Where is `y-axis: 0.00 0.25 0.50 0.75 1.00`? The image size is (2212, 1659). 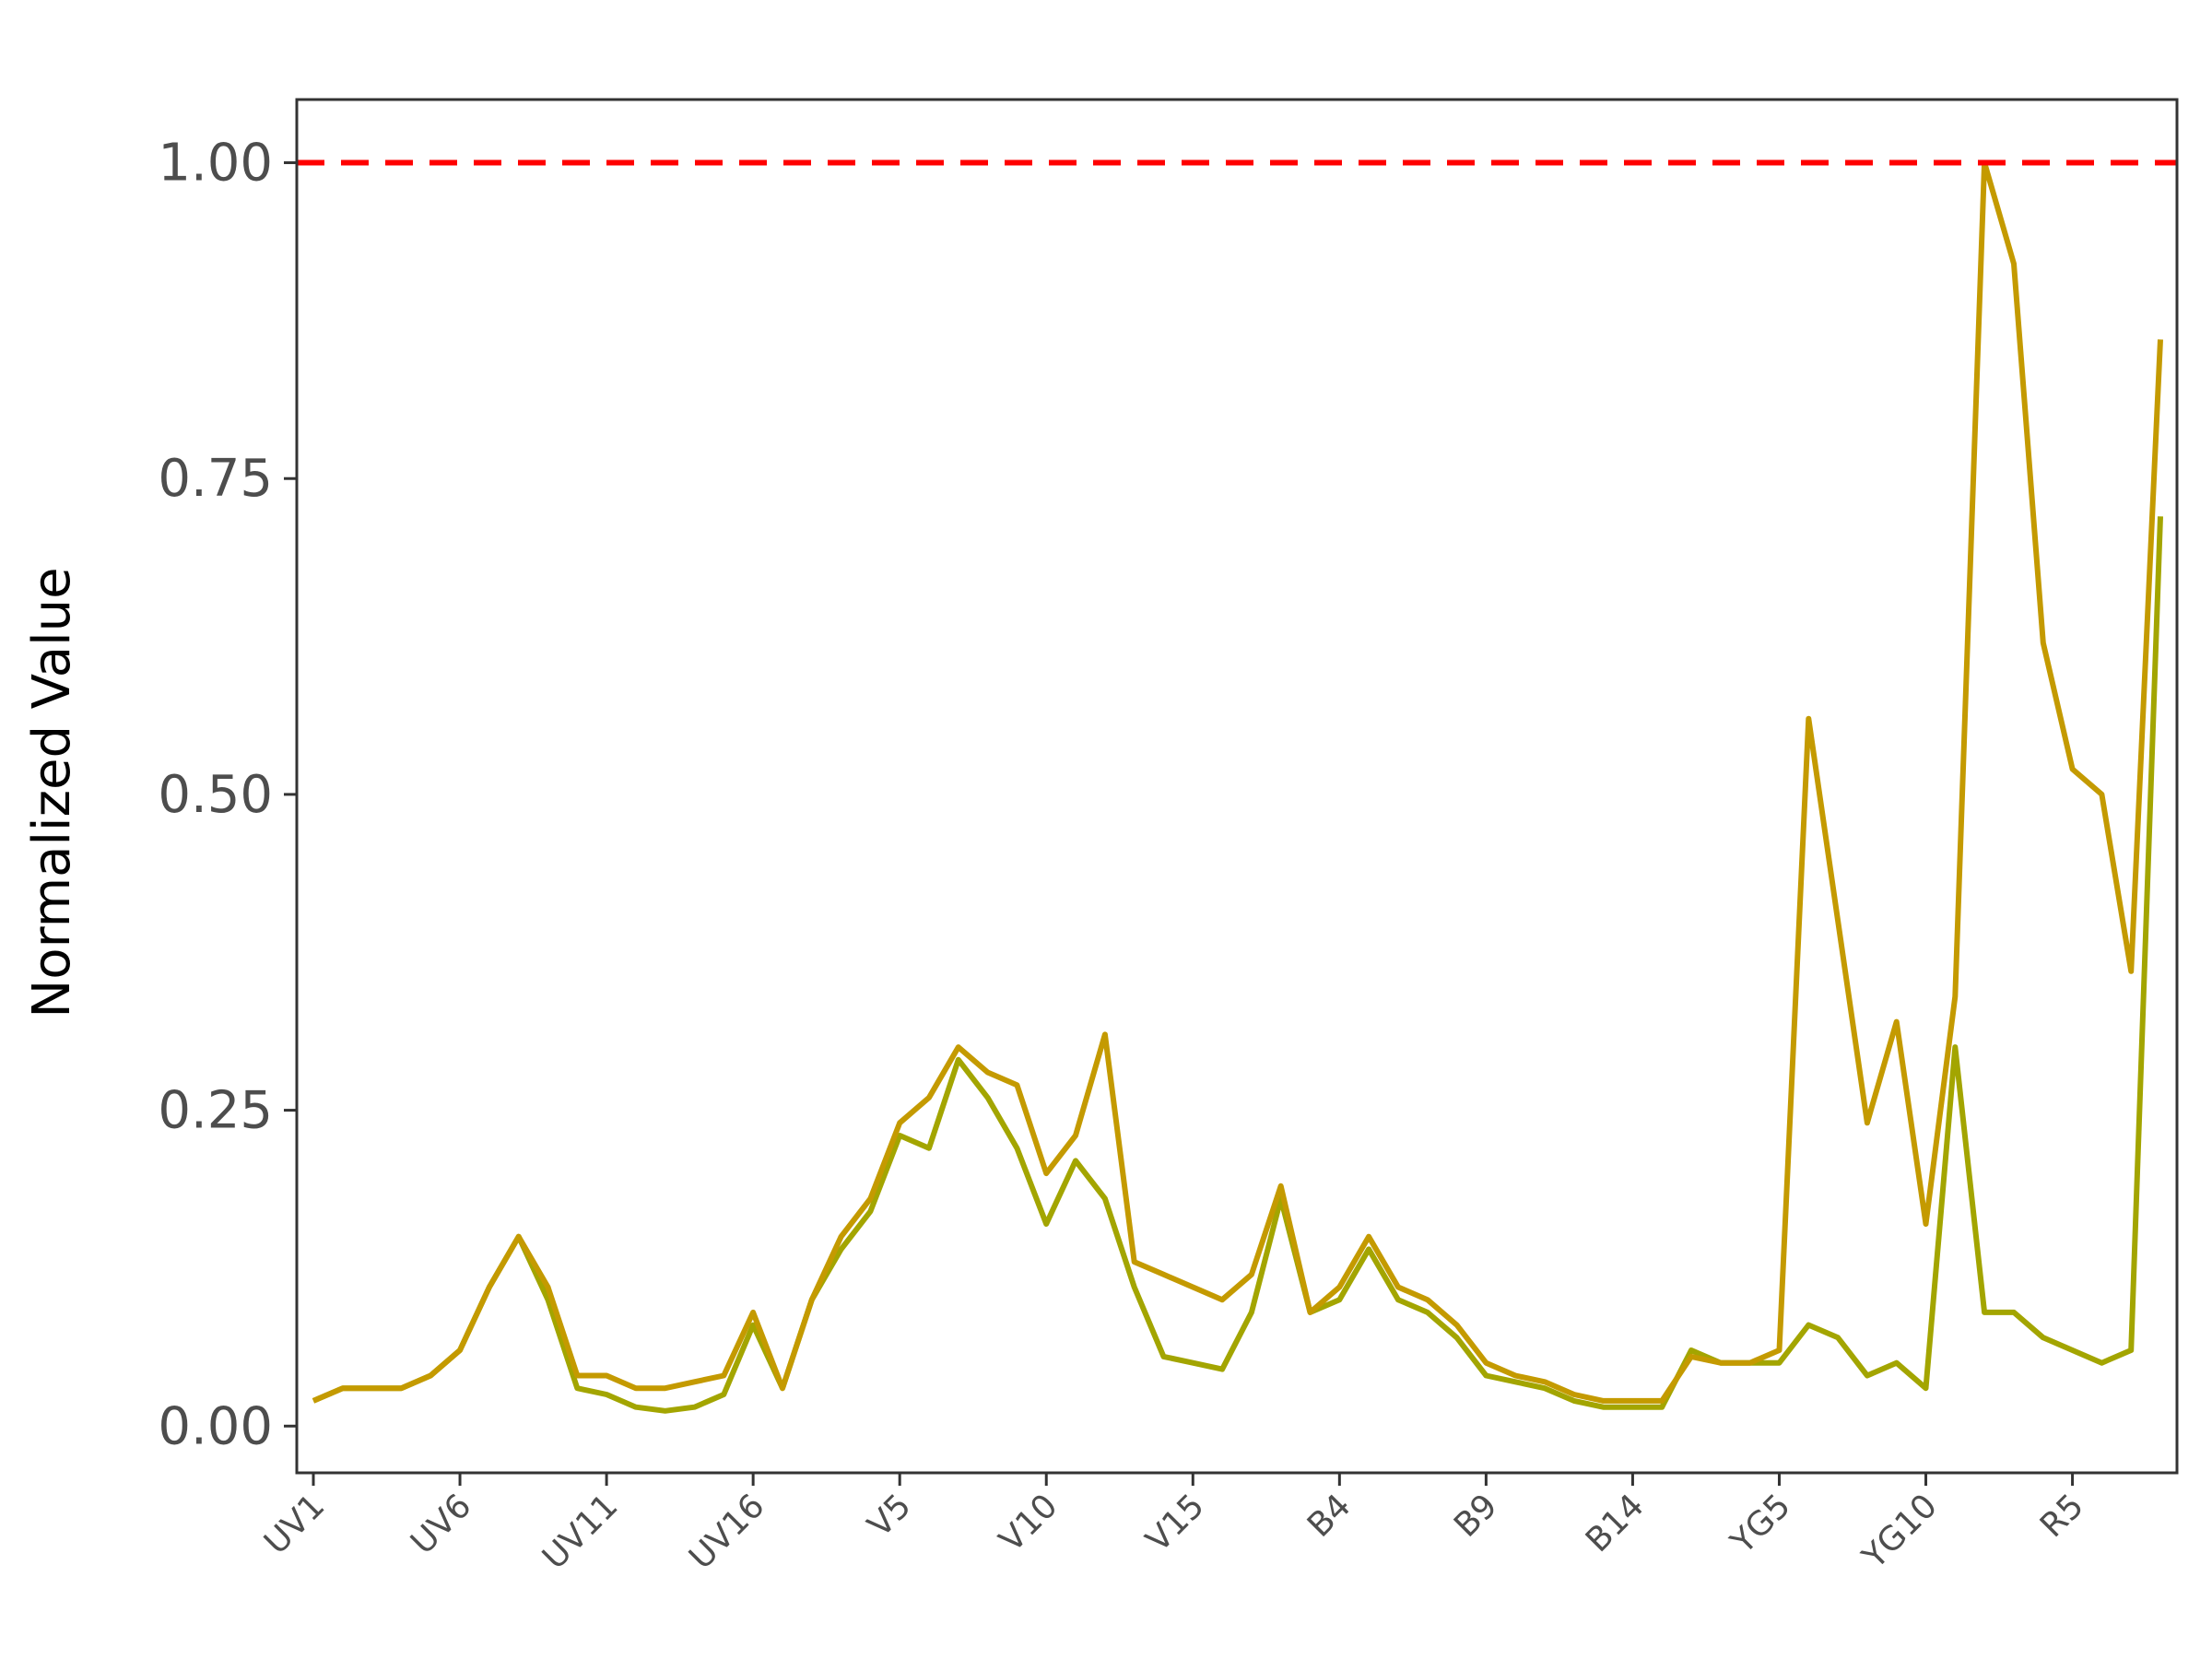 y-axis: 0.00 0.25 0.50 0.75 1.00 is located at coordinates (227, 795).